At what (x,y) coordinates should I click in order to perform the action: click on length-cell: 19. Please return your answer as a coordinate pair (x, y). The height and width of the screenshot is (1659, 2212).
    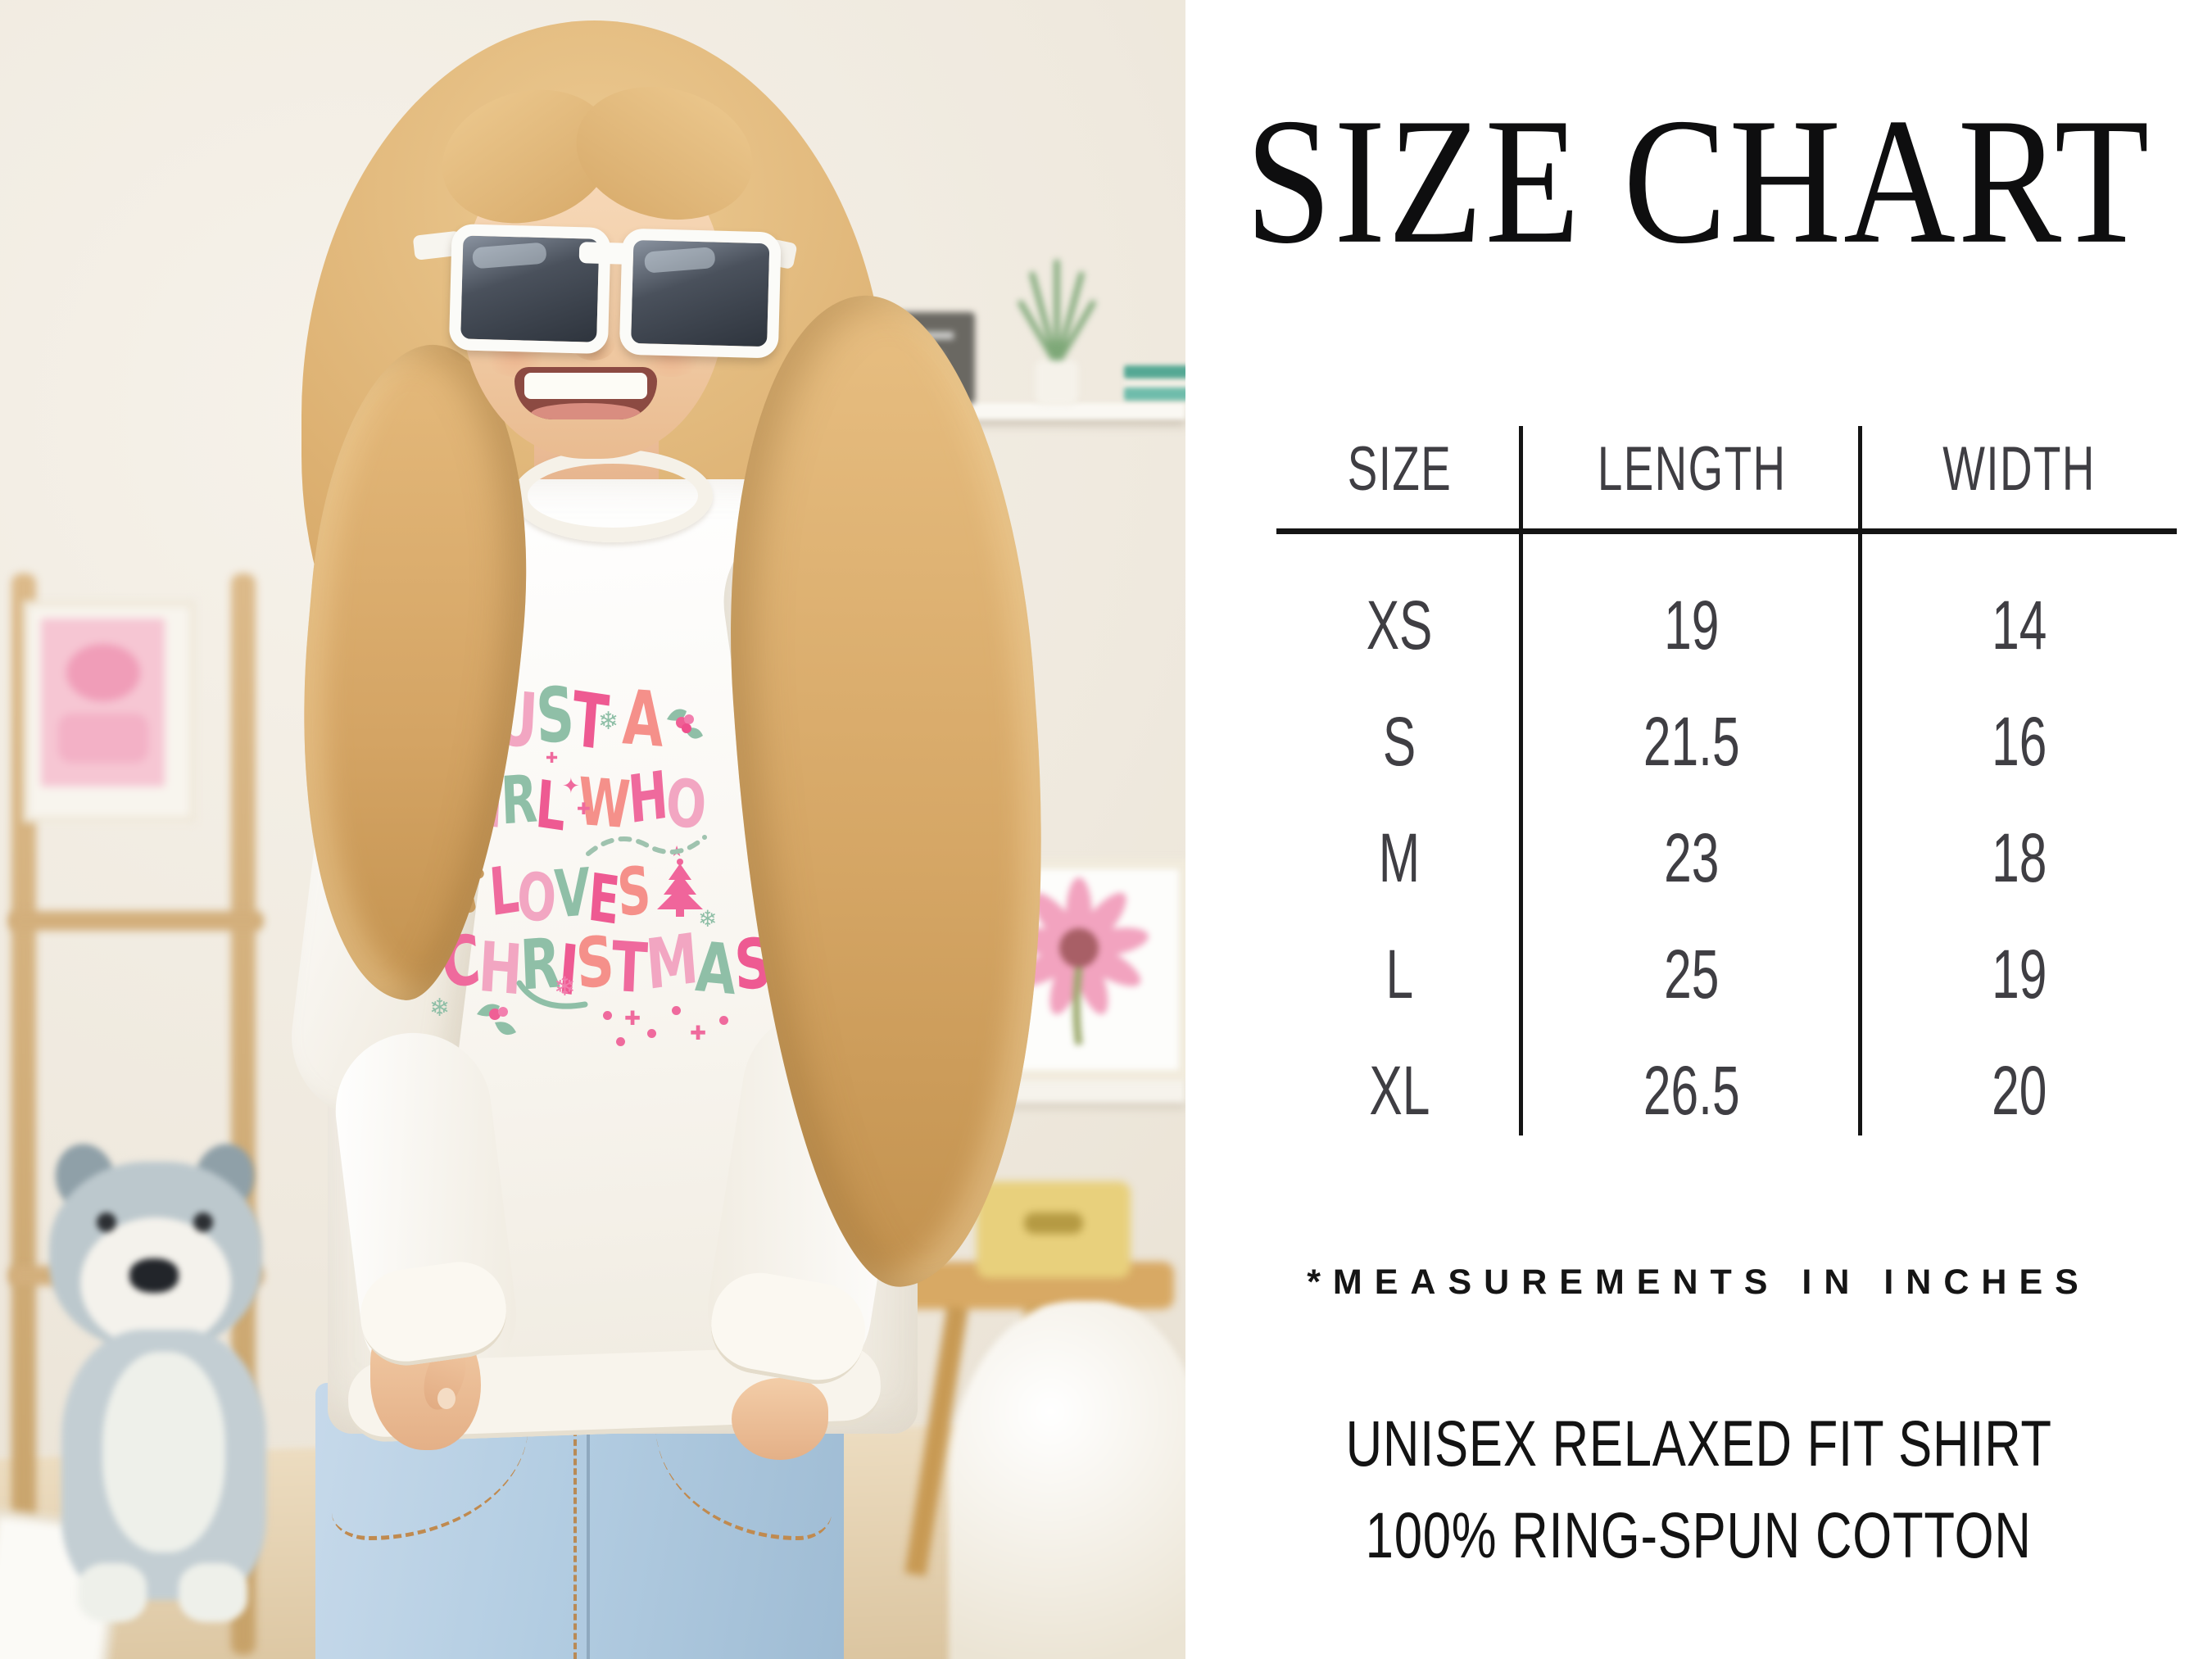
    Looking at the image, I should click on (1692, 625).